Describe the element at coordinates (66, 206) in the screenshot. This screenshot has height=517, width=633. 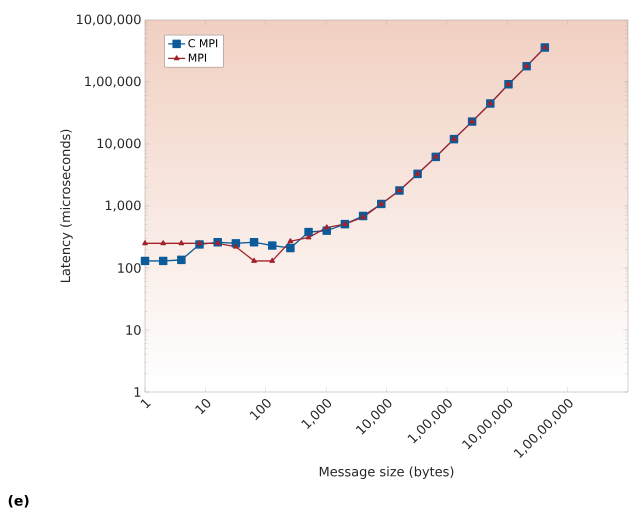
I see `y-axis-title: Latency (microseconds)` at that location.